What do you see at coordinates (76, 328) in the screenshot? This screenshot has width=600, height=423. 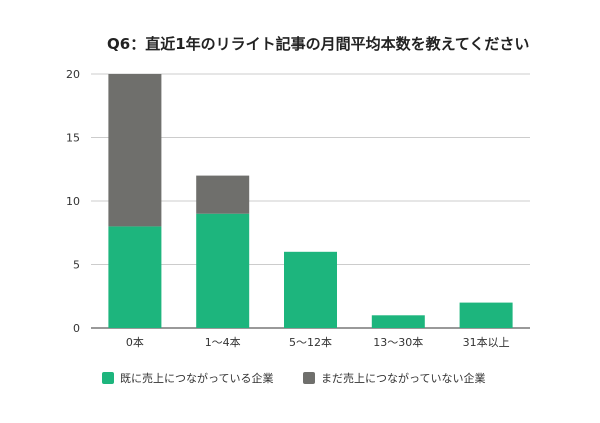 I see `y-tick-label: 0` at bounding box center [76, 328].